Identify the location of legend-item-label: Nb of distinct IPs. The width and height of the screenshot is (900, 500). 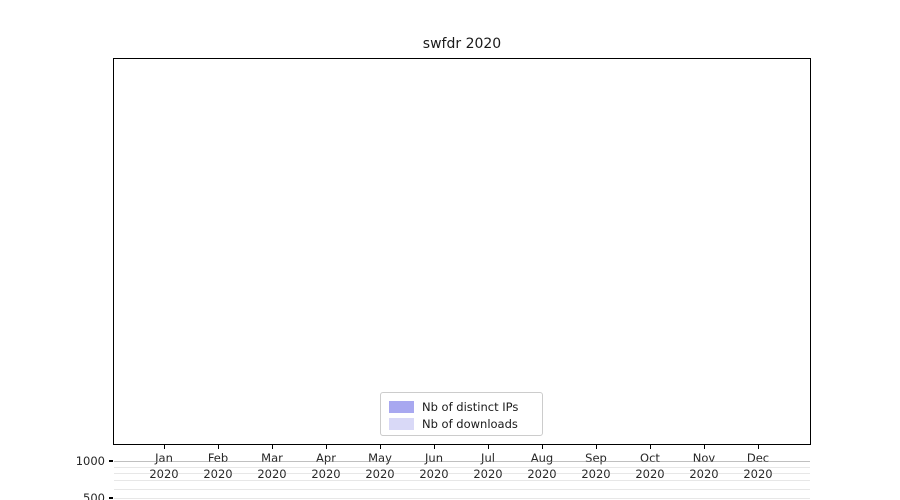
(470, 407).